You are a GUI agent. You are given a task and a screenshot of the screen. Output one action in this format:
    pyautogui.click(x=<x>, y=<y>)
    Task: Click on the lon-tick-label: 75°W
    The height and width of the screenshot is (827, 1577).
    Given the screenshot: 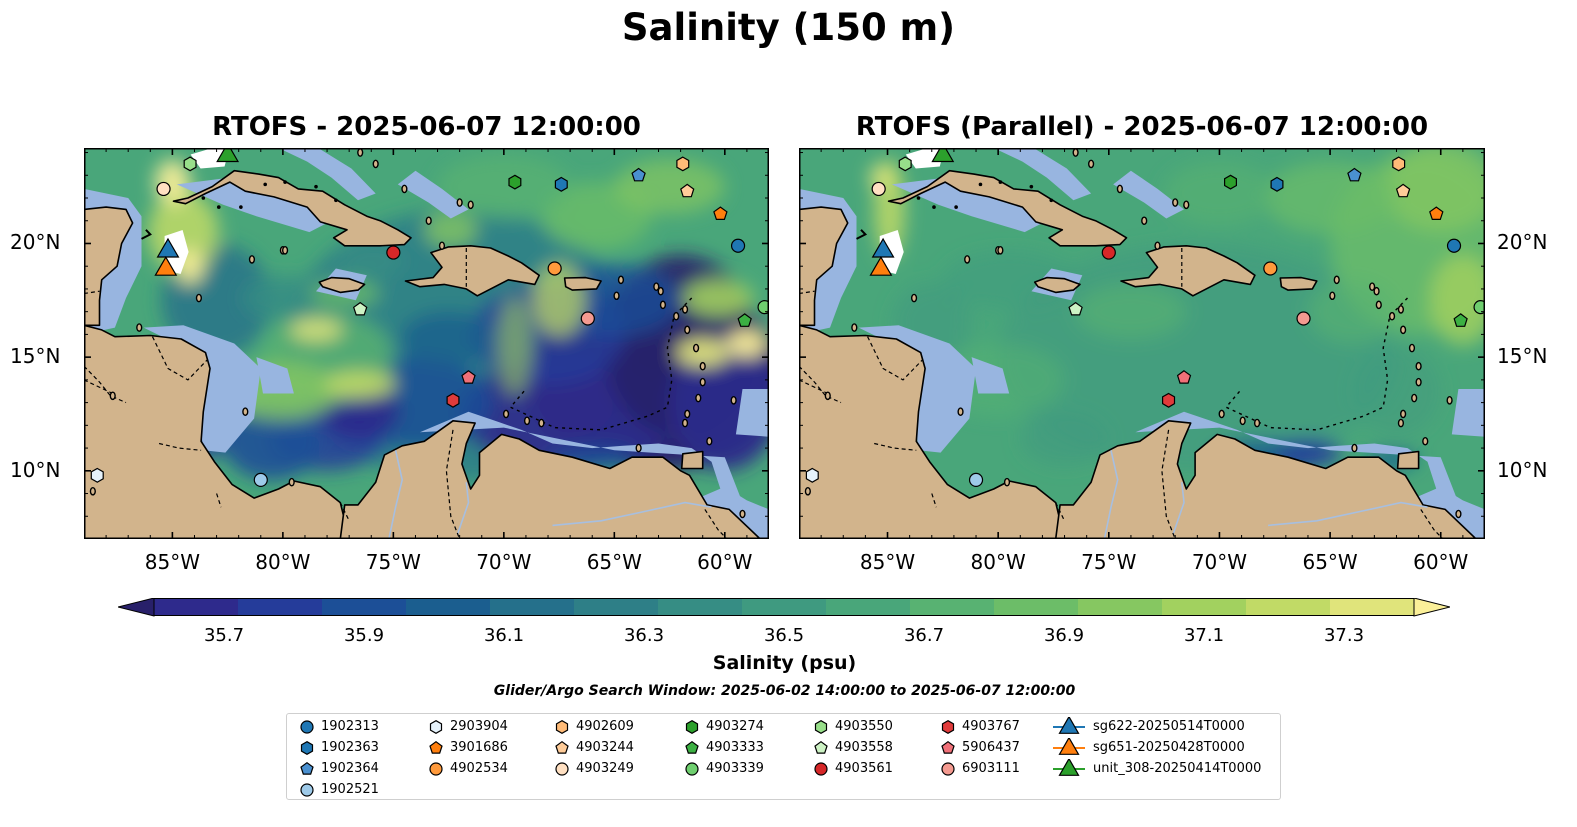 What is the action you would take?
    pyautogui.click(x=1109, y=562)
    